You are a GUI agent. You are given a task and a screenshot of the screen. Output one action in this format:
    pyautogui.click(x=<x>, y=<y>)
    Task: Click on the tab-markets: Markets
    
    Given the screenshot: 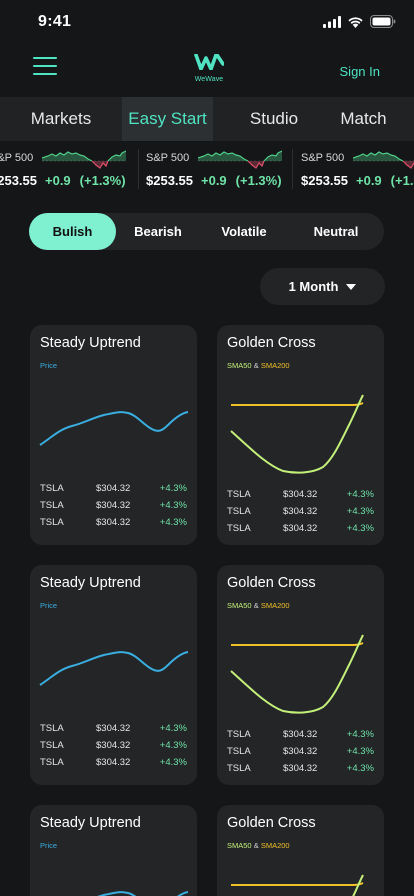 What is the action you would take?
    pyautogui.click(x=61, y=118)
    